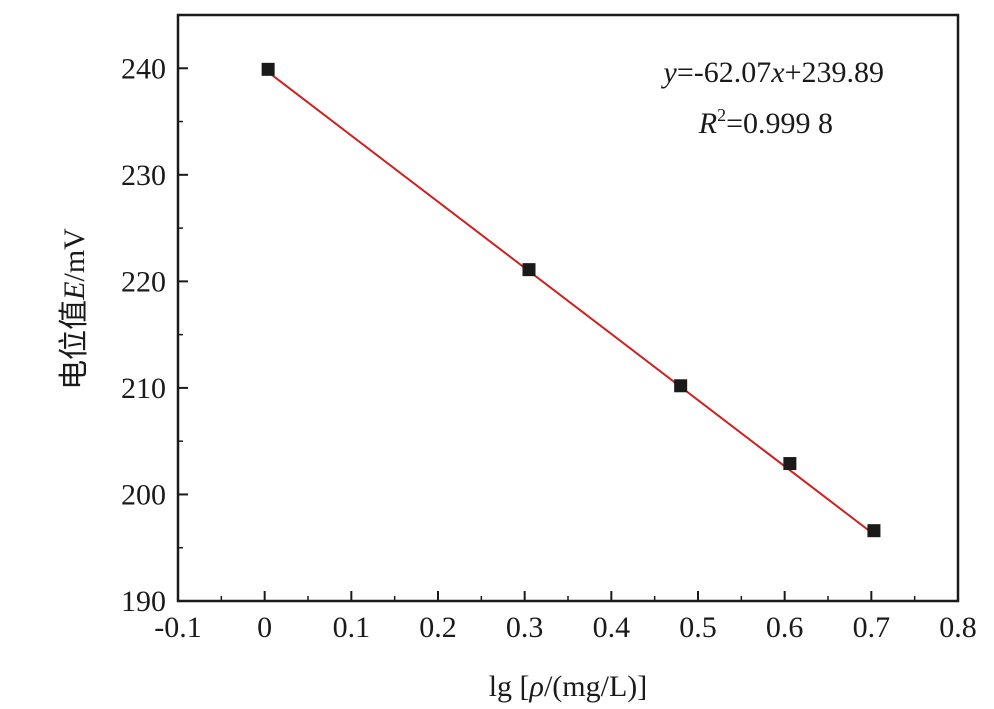 The height and width of the screenshot is (709, 994). I want to click on x-tick-label: 0, so click(264, 627).